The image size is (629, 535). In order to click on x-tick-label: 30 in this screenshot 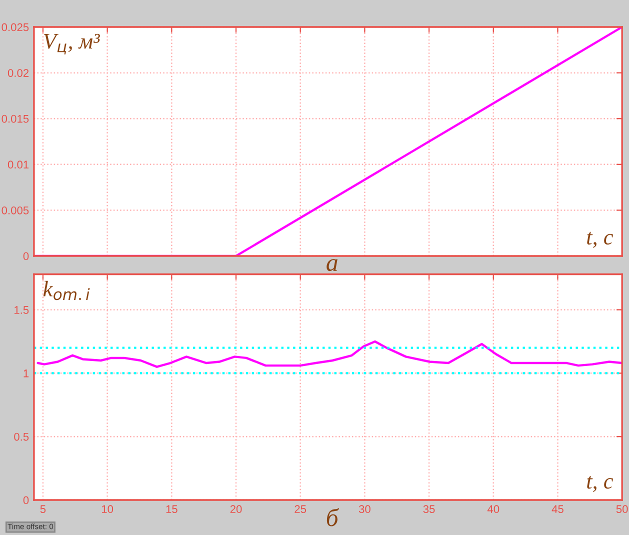, I will do `click(364, 509)`.